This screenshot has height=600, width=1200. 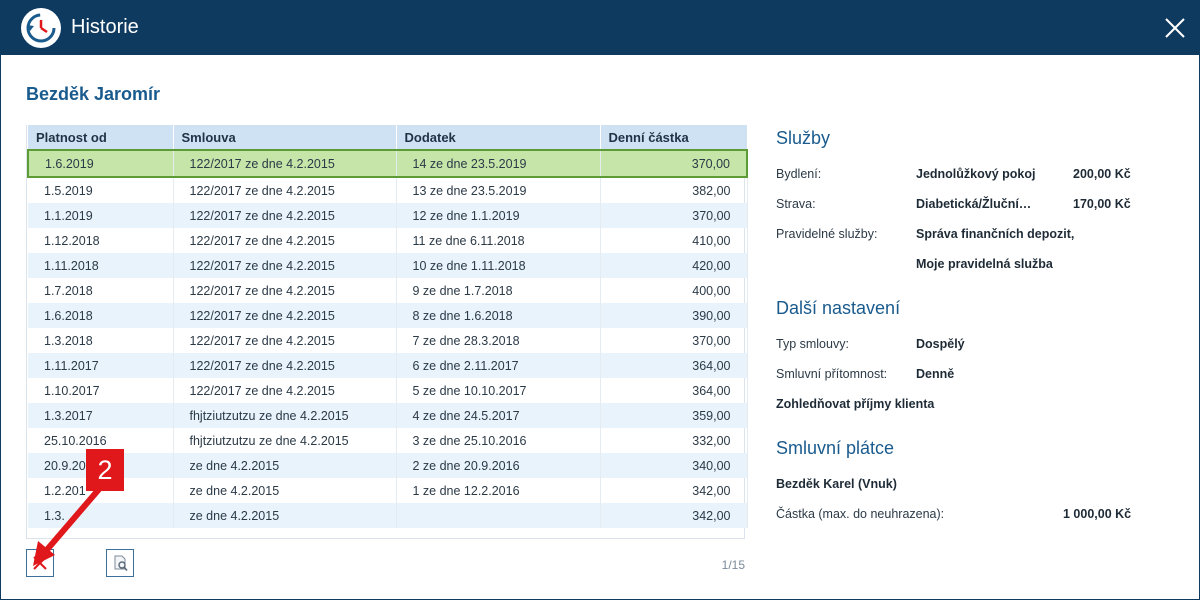 I want to click on column-header-dodatek: Dodatek, so click(x=498, y=137).